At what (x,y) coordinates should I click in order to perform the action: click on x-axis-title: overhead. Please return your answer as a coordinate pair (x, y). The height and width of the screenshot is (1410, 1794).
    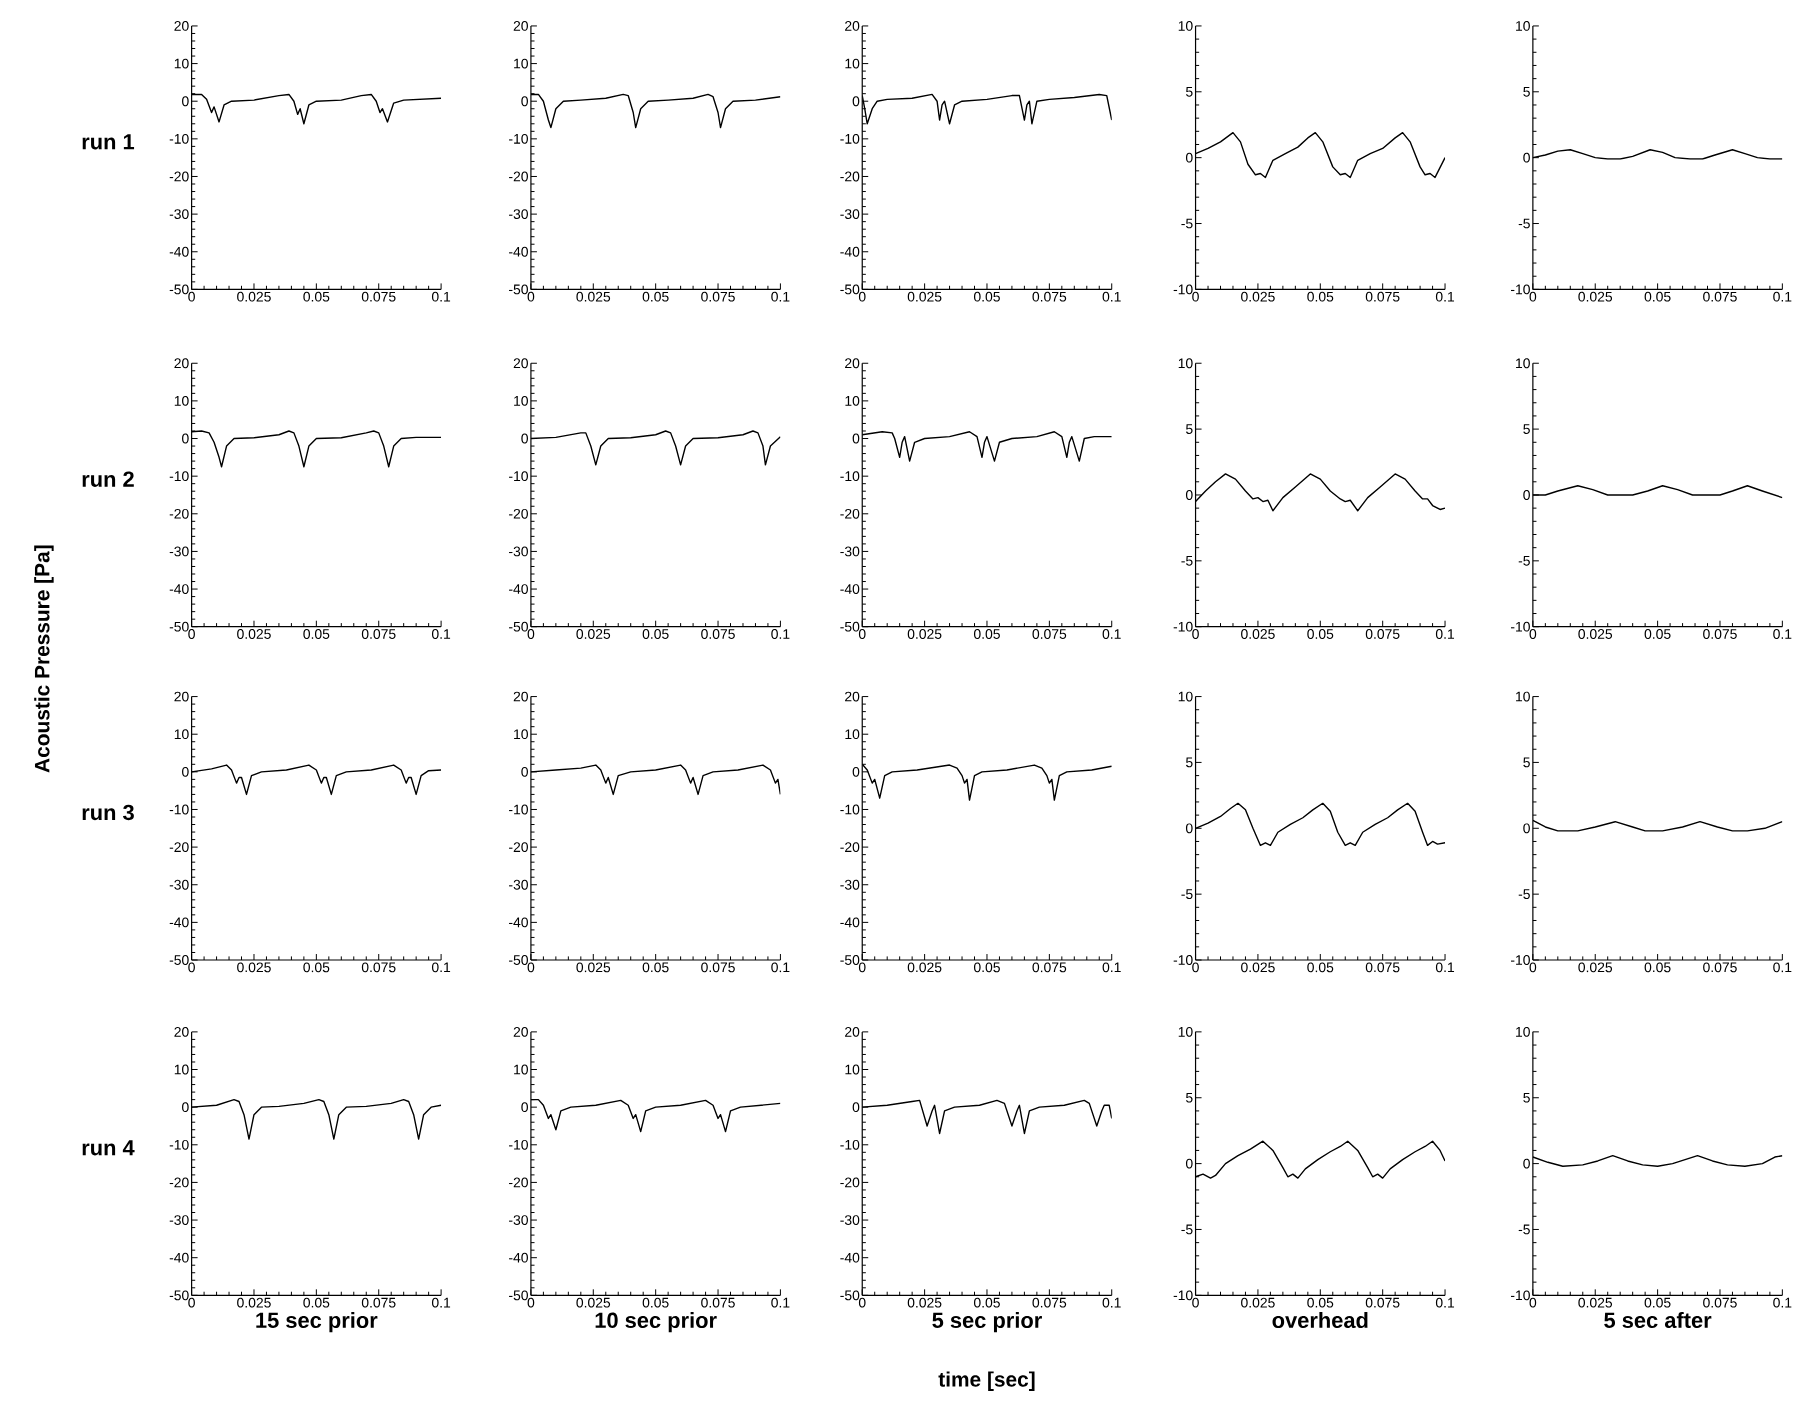
    Looking at the image, I should click on (1320, 1320).